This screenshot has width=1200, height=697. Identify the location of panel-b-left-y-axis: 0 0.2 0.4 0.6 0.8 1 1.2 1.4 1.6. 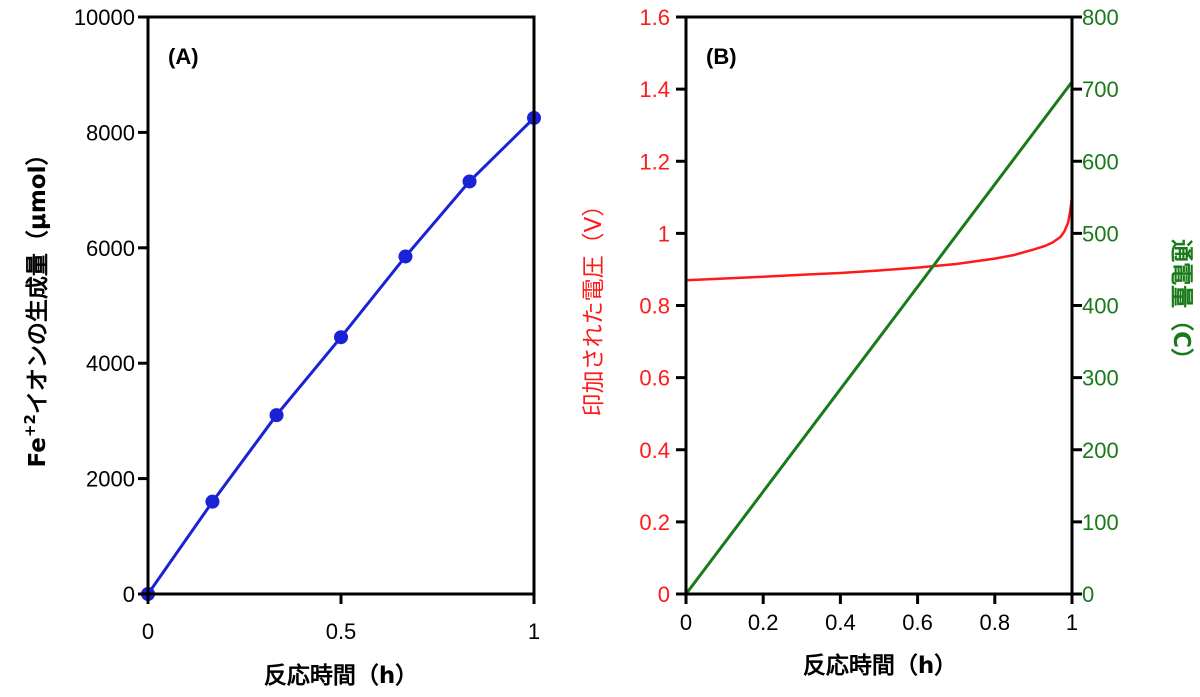
(662, 306).